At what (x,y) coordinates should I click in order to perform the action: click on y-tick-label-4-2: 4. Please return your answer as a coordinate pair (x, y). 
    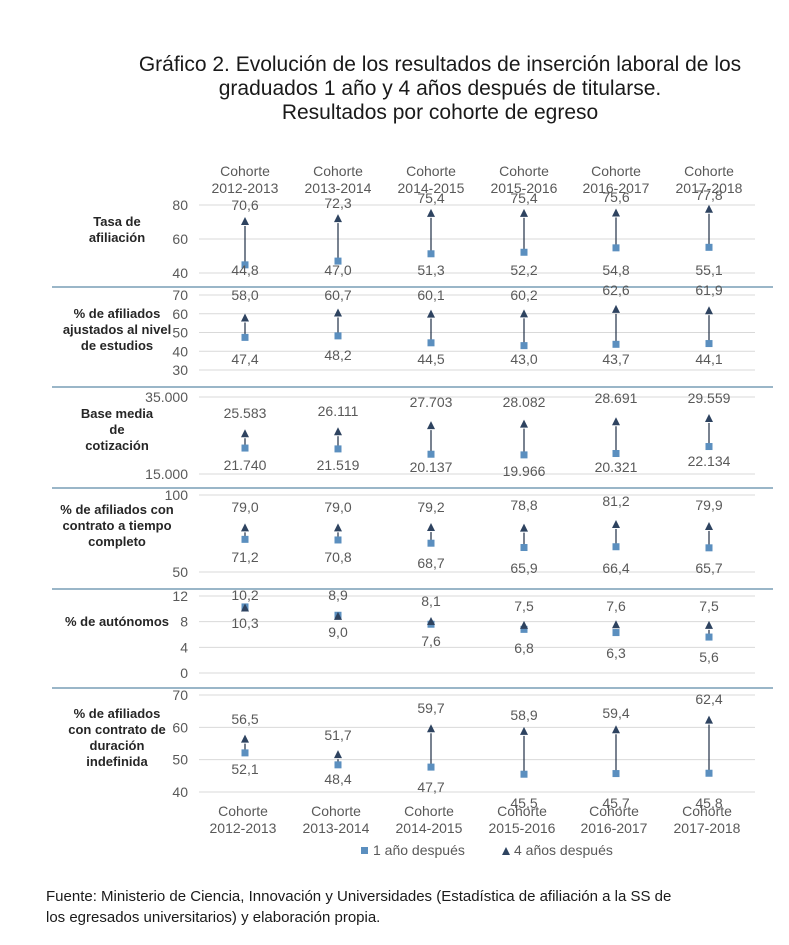
    Looking at the image, I should click on (184, 647).